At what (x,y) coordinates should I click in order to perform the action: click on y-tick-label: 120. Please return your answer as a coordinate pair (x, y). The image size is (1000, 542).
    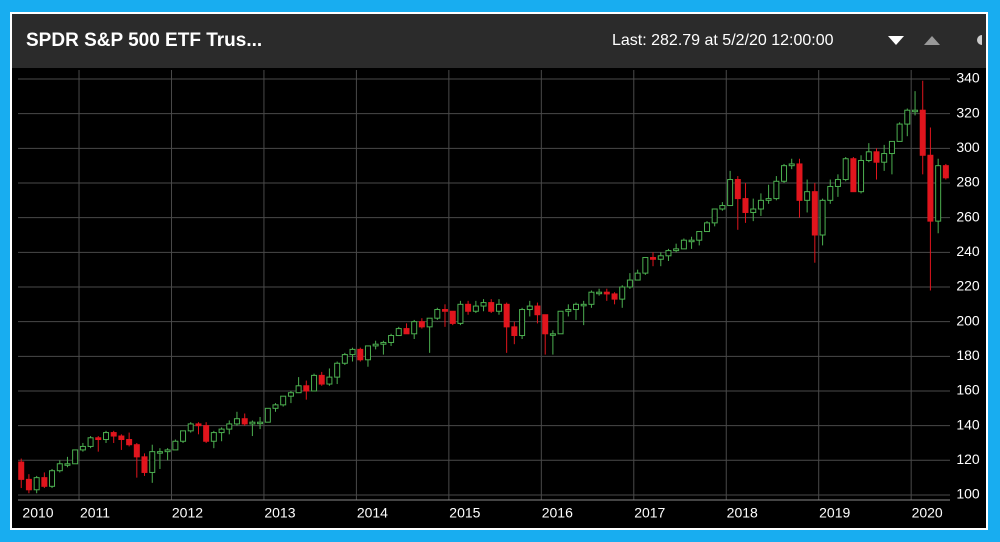
    Looking at the image, I should click on (968, 459).